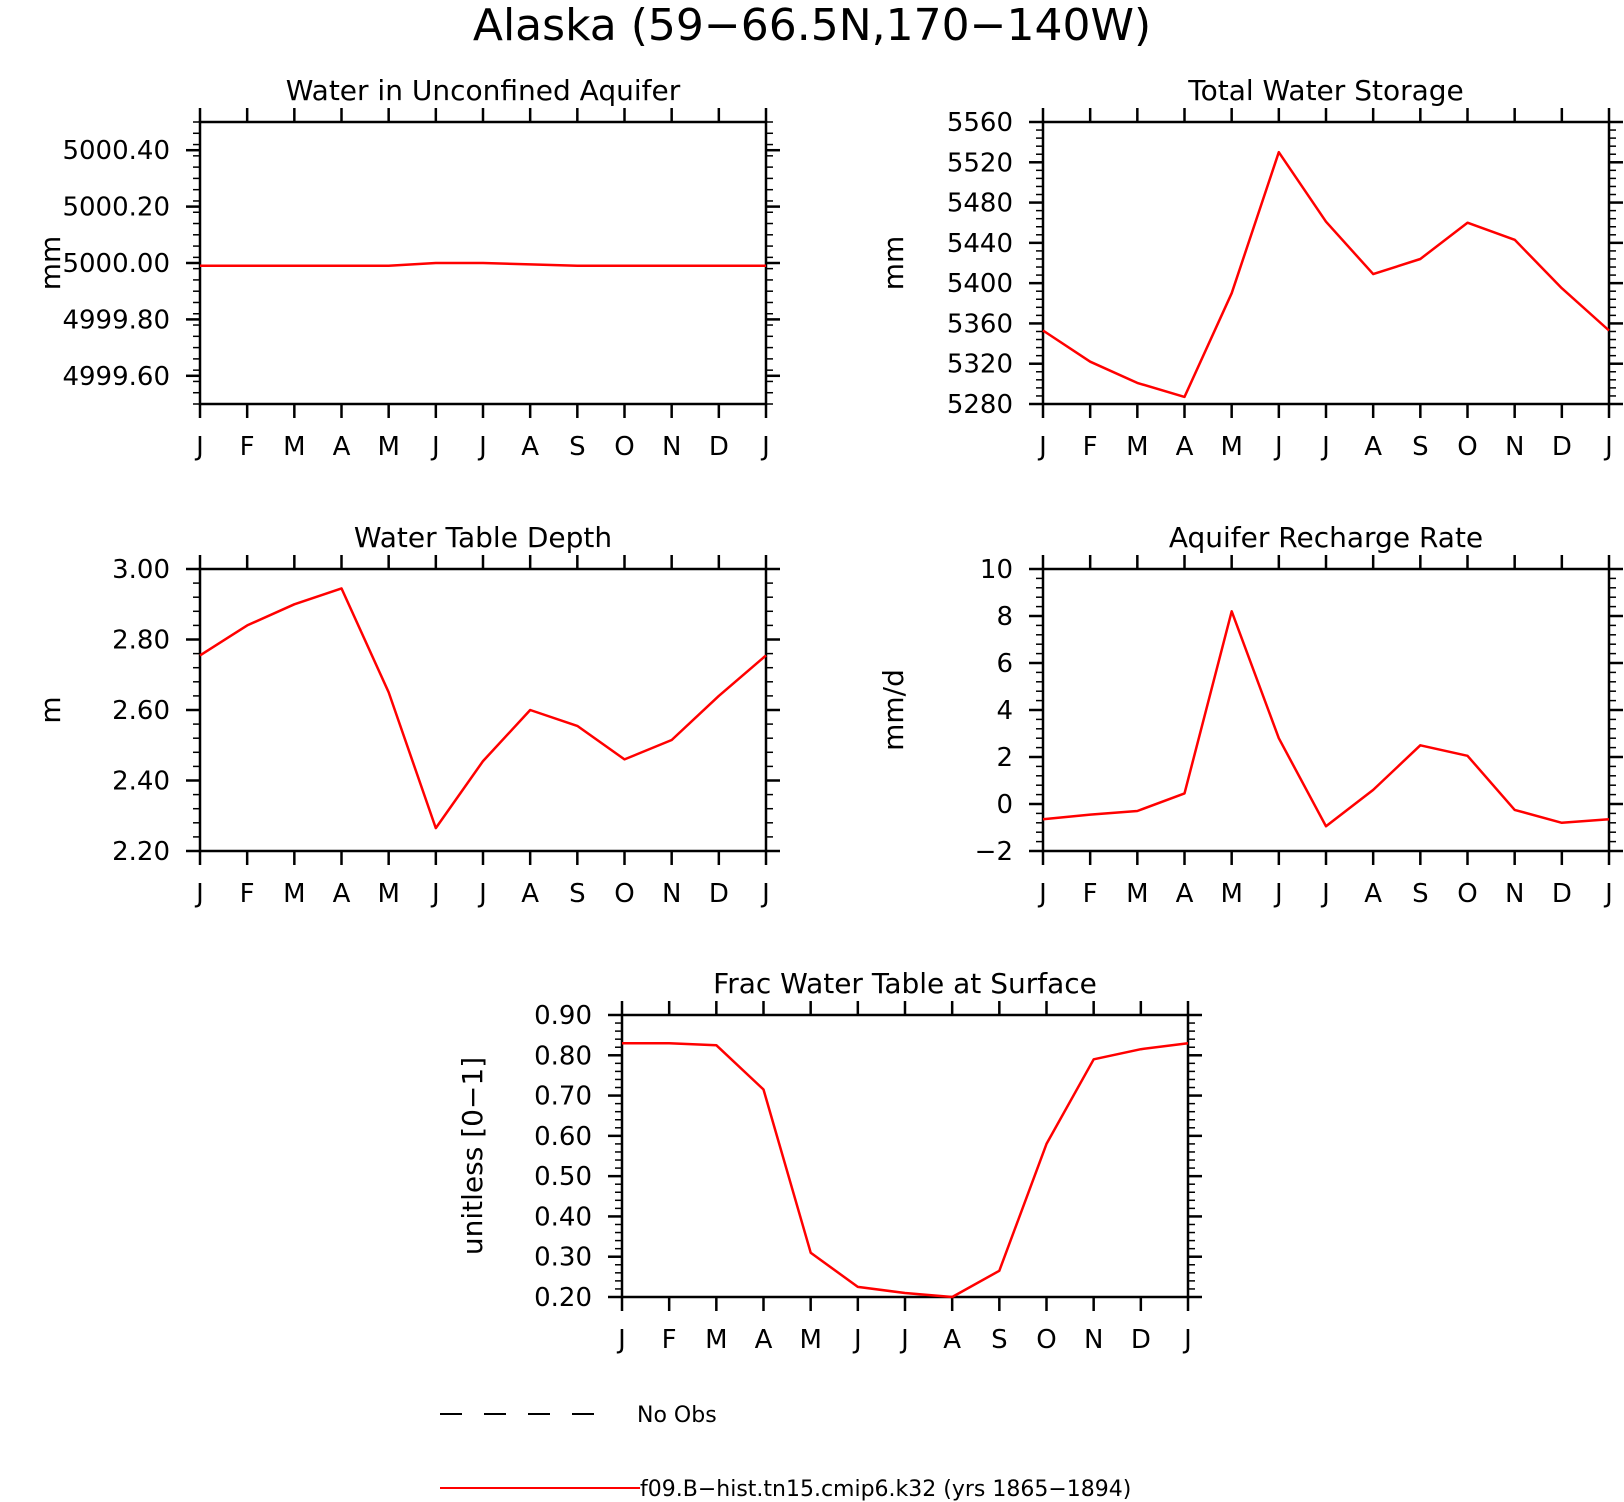 This screenshot has height=1502, width=1624. I want to click on y-tick-label: 5560, so click(980, 123).